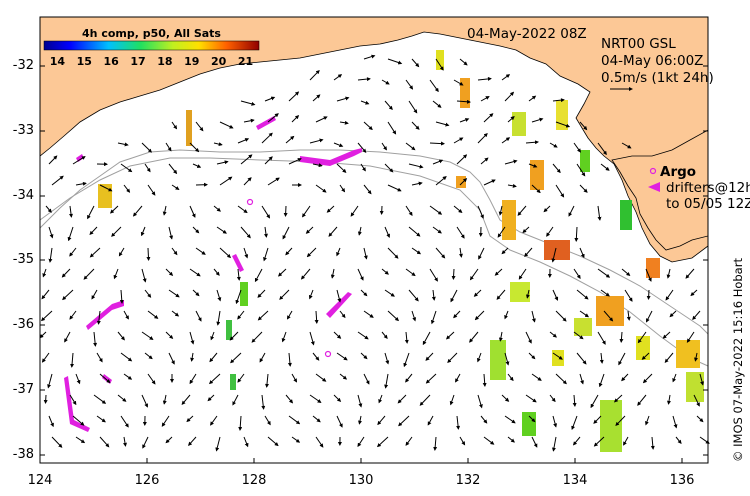 The image size is (750, 496). I want to click on latitude-label: -32, so click(23, 65).